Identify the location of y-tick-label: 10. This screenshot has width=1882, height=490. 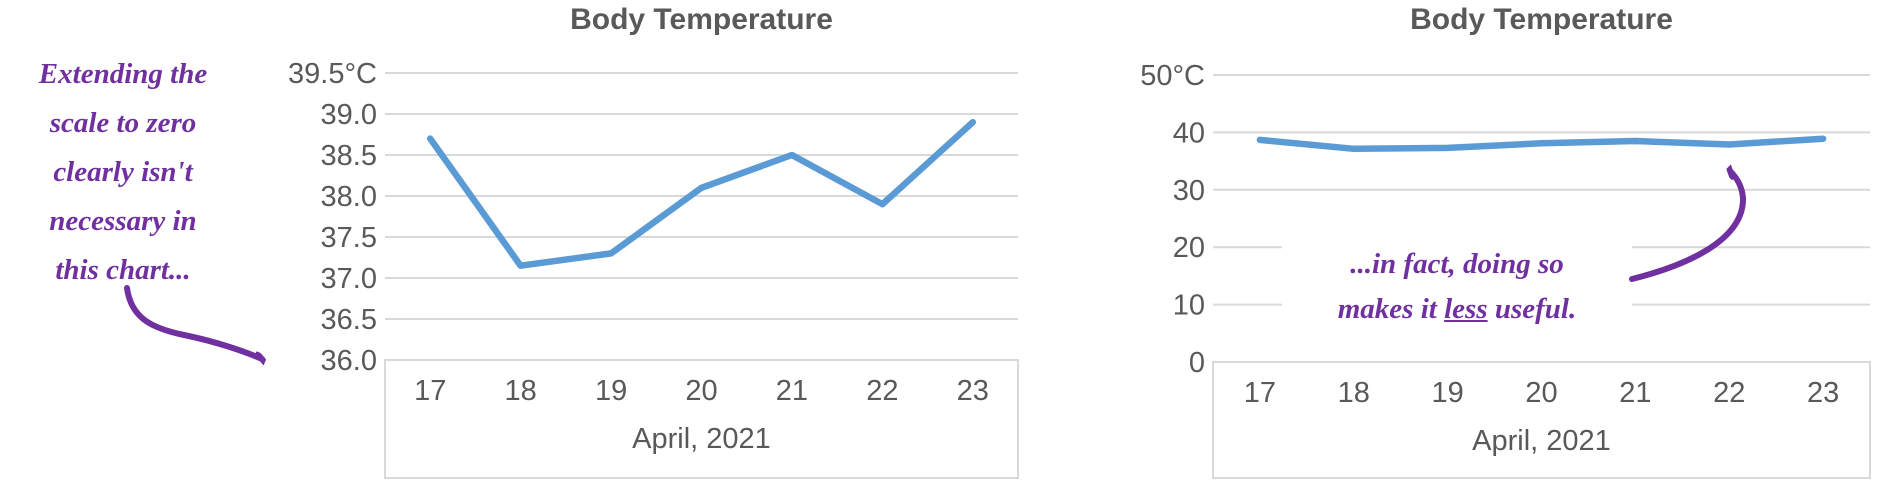
(1189, 306).